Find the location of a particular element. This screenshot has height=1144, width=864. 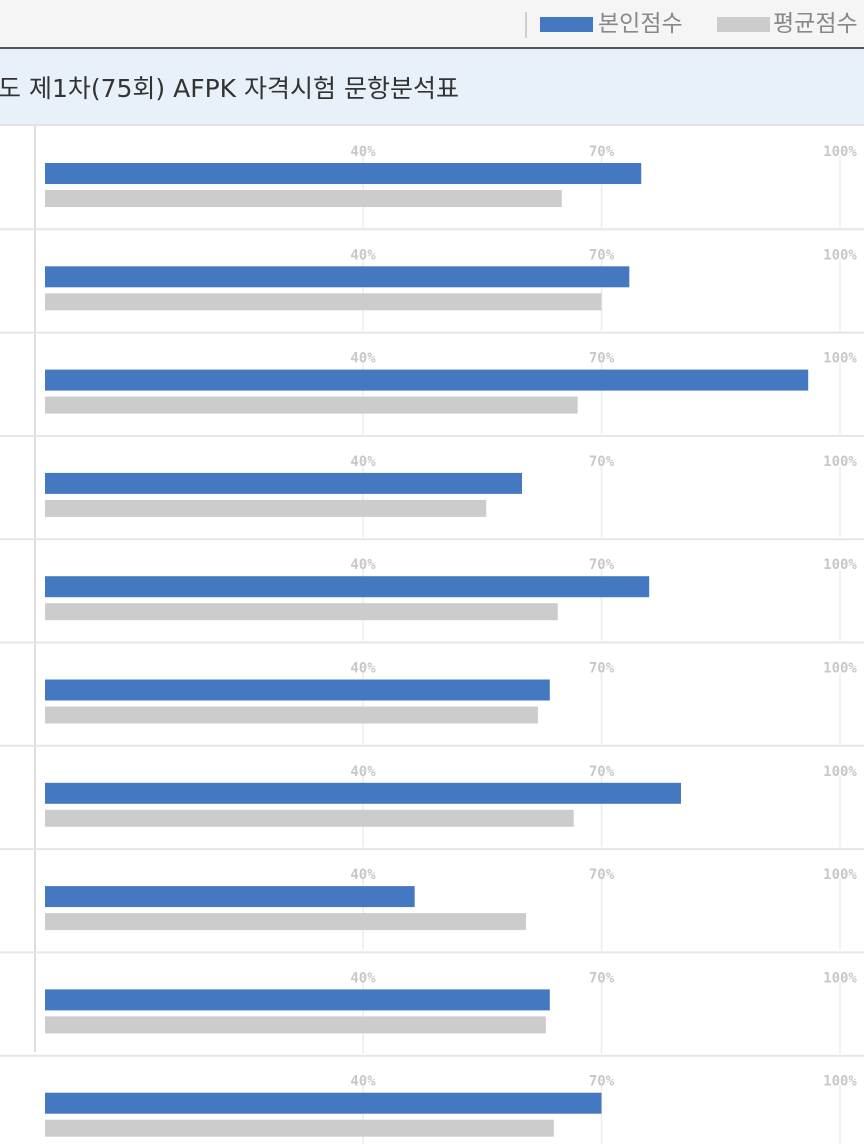

title-row: 도 제1차(75회) AFPK 자격시험 문항분석표 is located at coordinates (432, 87).